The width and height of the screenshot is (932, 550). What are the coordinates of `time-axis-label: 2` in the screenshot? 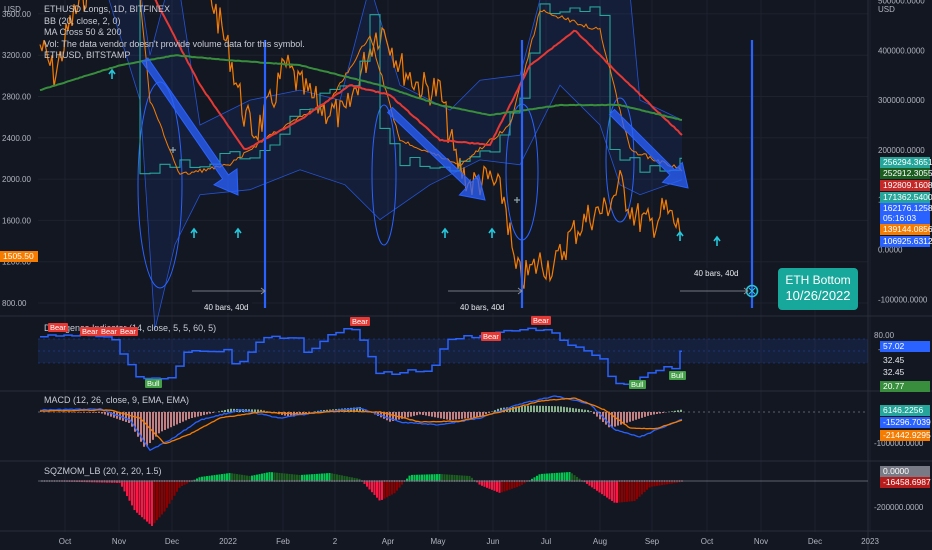 It's located at (335, 541).